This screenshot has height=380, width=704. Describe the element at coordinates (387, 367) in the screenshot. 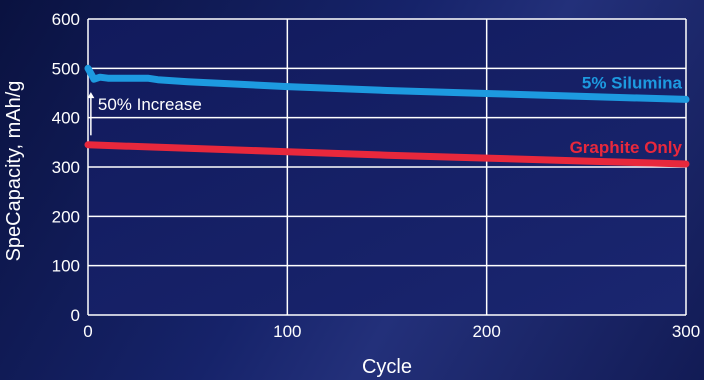

I see `x-axis-title: Cycle` at that location.